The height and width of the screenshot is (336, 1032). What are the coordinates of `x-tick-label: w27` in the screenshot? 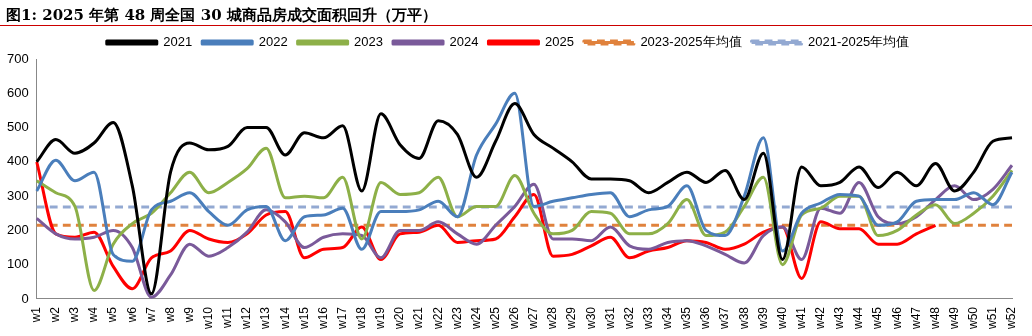 It's located at (533, 318).